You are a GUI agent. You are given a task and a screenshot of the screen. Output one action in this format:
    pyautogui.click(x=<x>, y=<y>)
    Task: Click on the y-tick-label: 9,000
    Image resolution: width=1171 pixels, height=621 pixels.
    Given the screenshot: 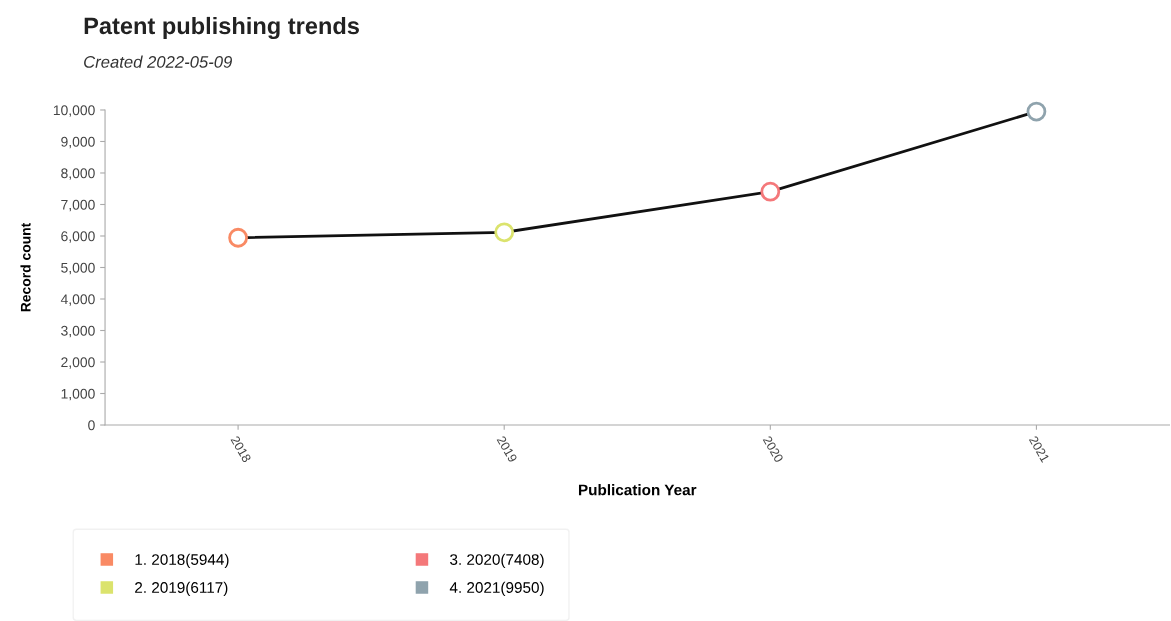 What is the action you would take?
    pyautogui.click(x=78, y=142)
    